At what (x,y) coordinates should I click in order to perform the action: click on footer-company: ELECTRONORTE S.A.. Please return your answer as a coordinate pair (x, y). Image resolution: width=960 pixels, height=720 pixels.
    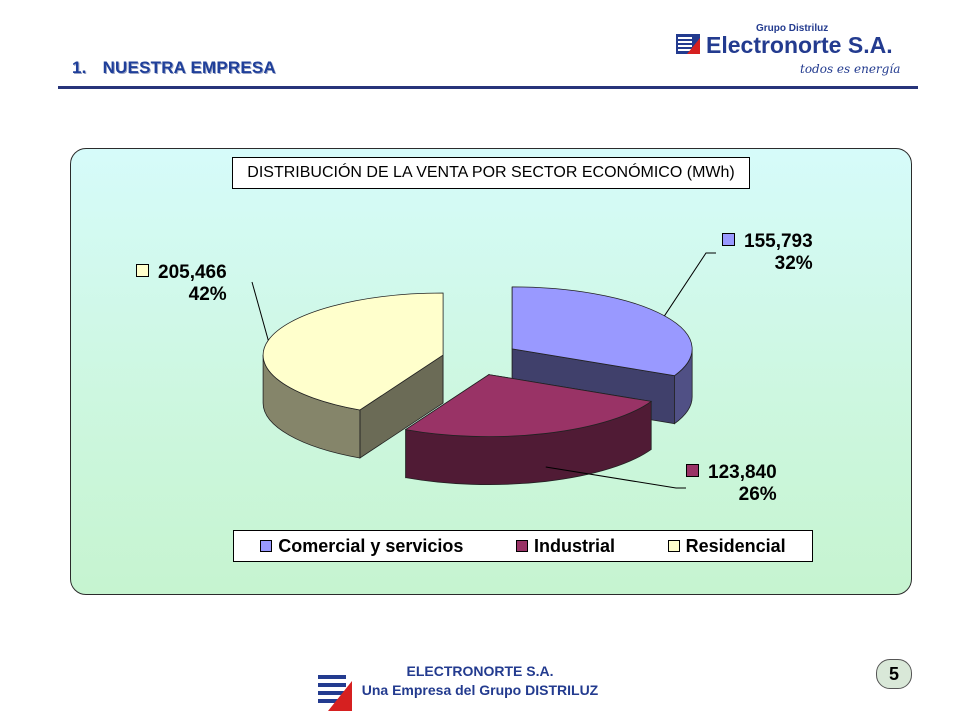
    Looking at the image, I should click on (480, 671).